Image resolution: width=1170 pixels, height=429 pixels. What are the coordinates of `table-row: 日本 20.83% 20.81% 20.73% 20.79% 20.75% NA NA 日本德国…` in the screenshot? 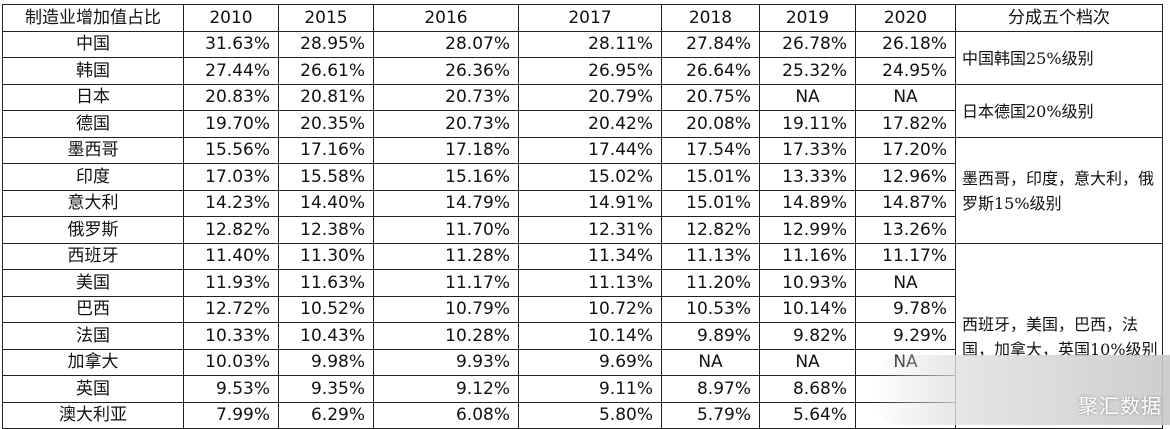 It's located at (582, 110).